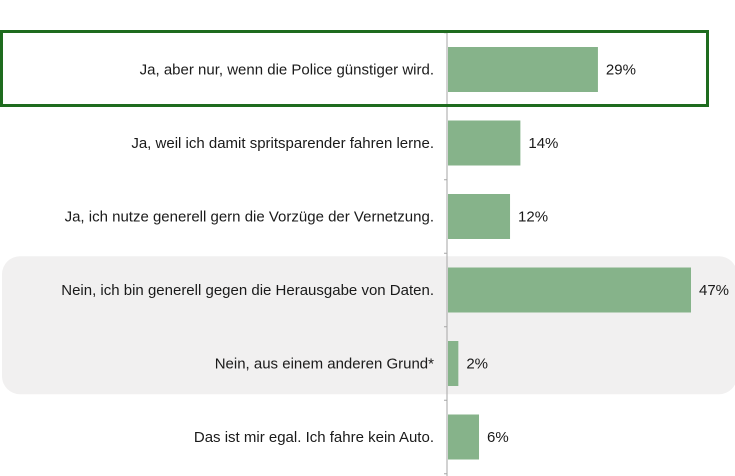  I want to click on value-label: 2%, so click(477, 364).